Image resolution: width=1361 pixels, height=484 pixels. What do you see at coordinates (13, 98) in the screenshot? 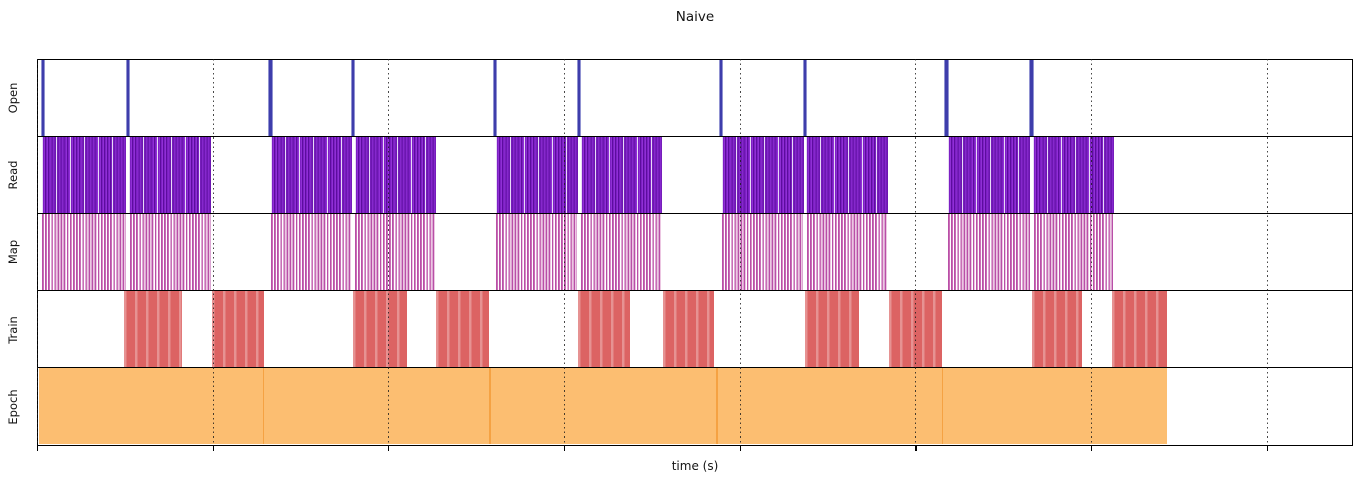
I see `row-label-open: Open` at bounding box center [13, 98].